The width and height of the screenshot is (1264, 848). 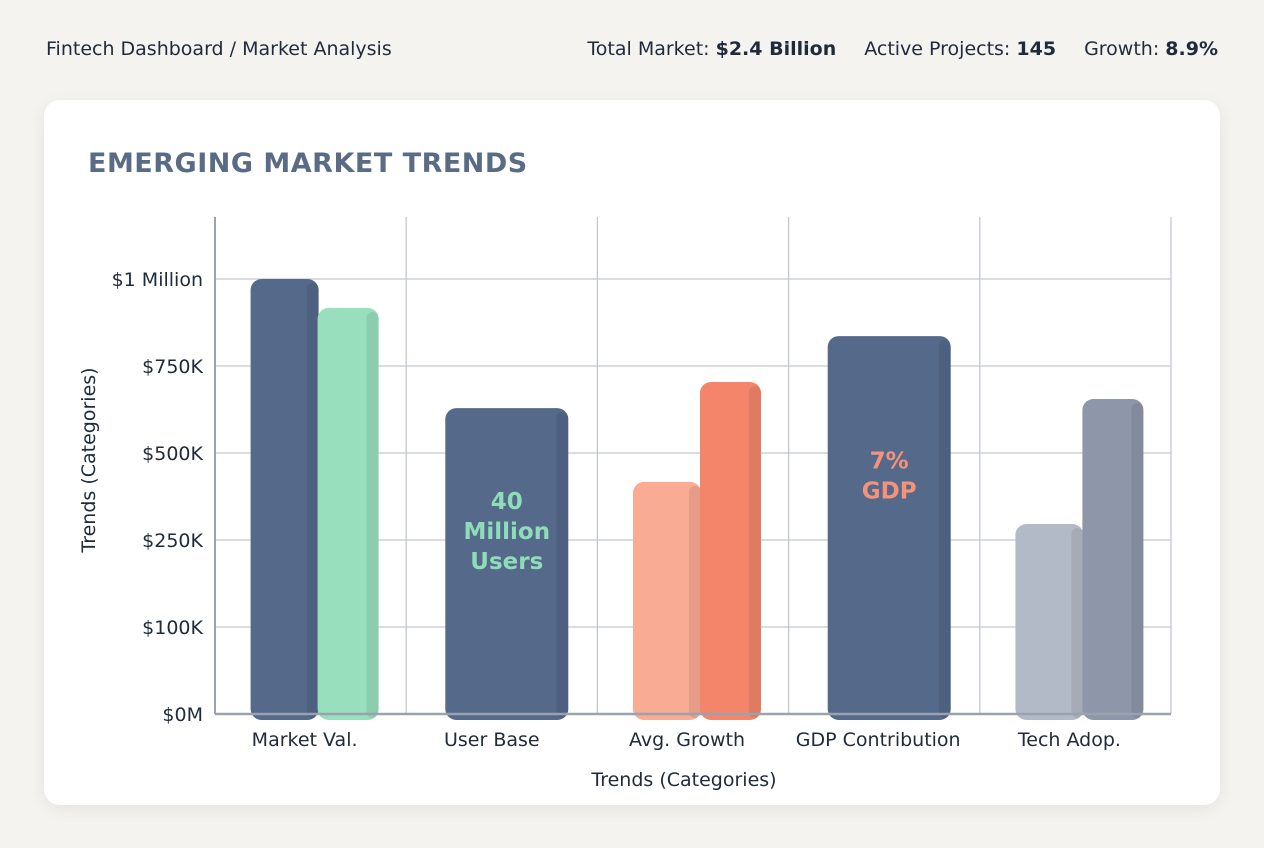 What do you see at coordinates (172, 367) in the screenshot?
I see `y-tick-label: $750K` at bounding box center [172, 367].